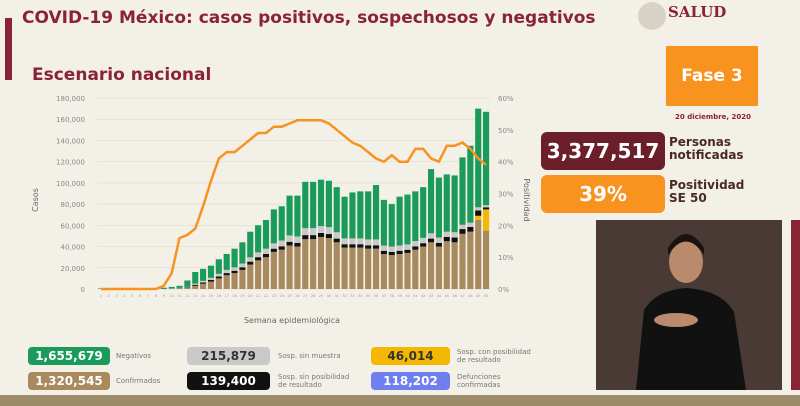 The image size is (800, 406). What do you see at coordinates (122, 75) in the screenshot?
I see `page-subtitle: Escenario nacional` at bounding box center [122, 75].